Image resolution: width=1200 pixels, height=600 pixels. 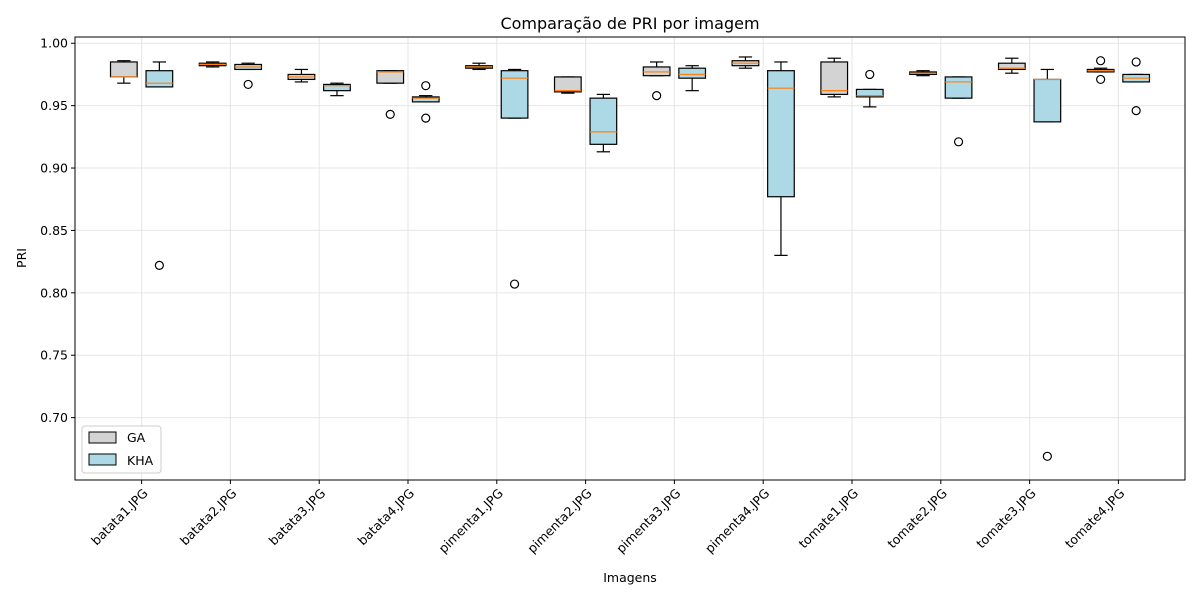 I want to click on chart-title: Comparação de PRI por imagem, so click(x=629, y=23).